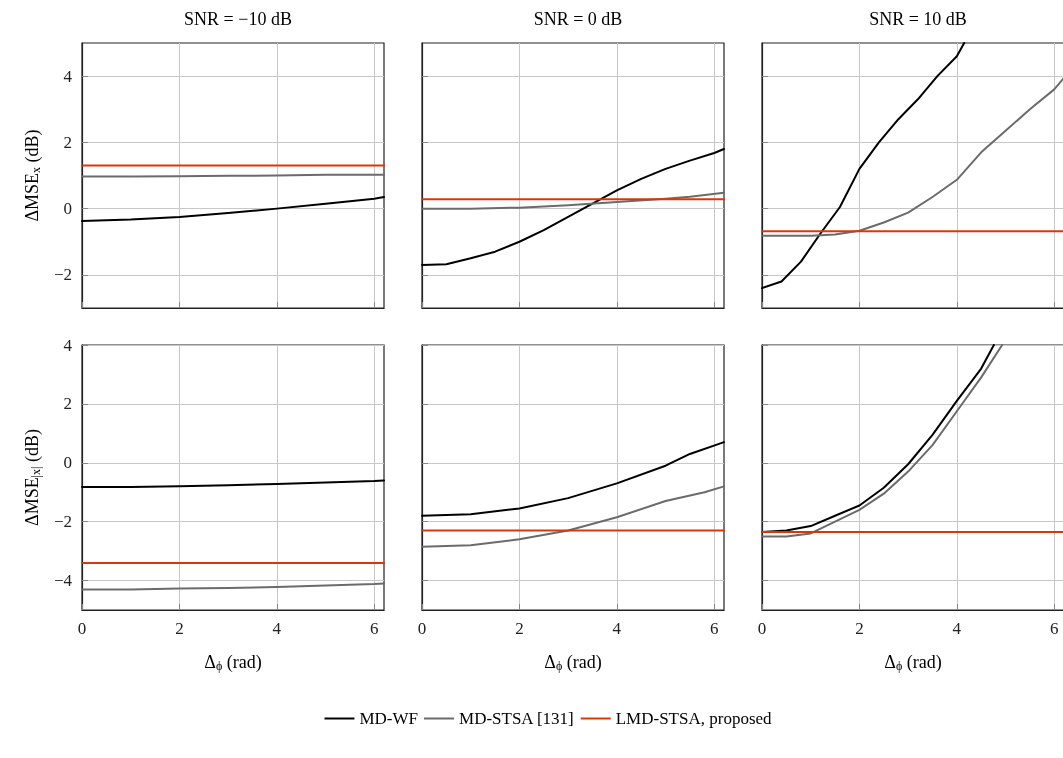 Image resolution: width=1063 pixels, height=758 pixels. I want to click on chart-title: SNR = 0 dB, so click(578, 19).